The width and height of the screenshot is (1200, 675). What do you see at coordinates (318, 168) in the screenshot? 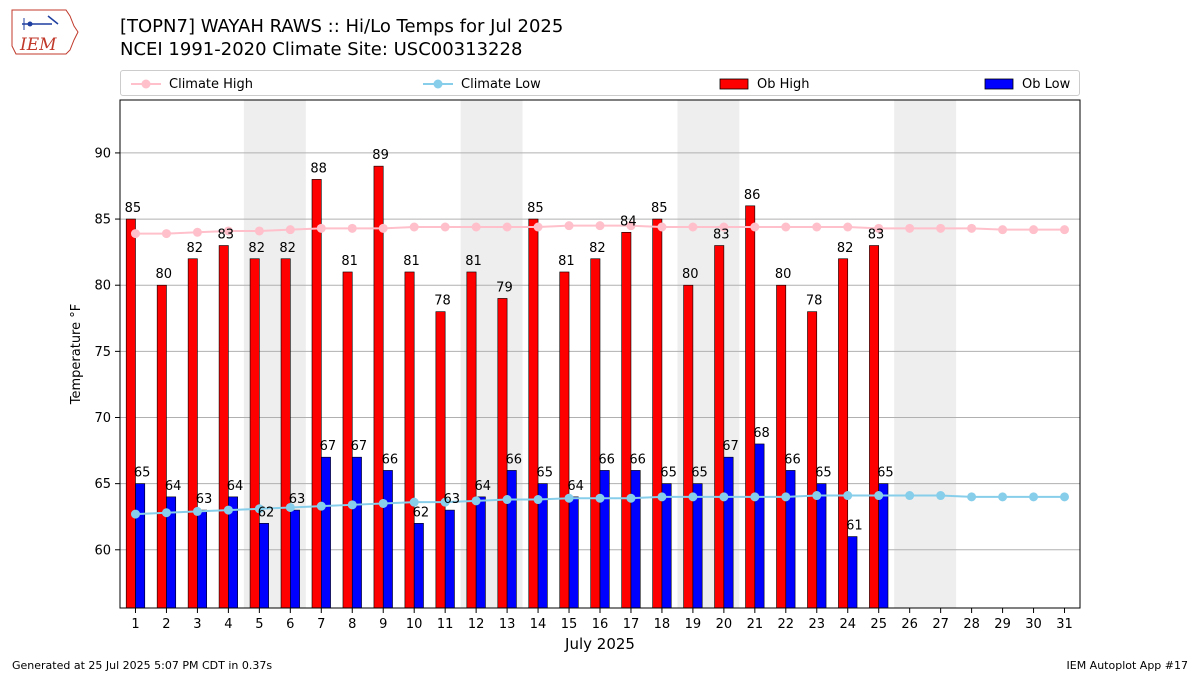
I see `ob-high-data-label: 88` at bounding box center [318, 168].